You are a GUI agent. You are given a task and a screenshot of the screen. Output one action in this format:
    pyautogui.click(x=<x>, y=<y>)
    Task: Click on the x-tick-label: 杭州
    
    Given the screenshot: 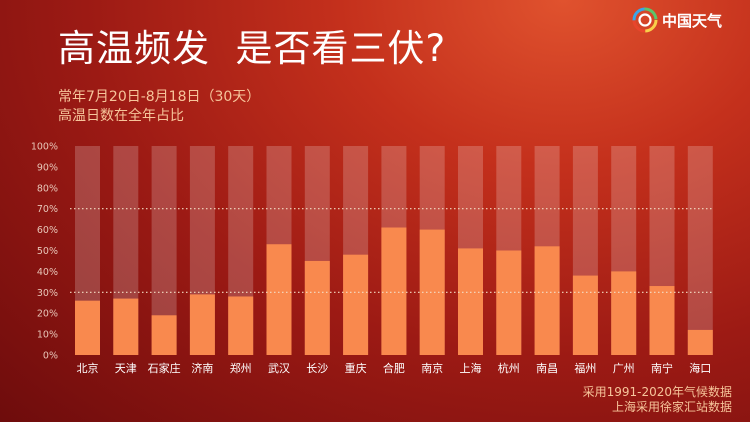 What is the action you would take?
    pyautogui.click(x=509, y=368)
    